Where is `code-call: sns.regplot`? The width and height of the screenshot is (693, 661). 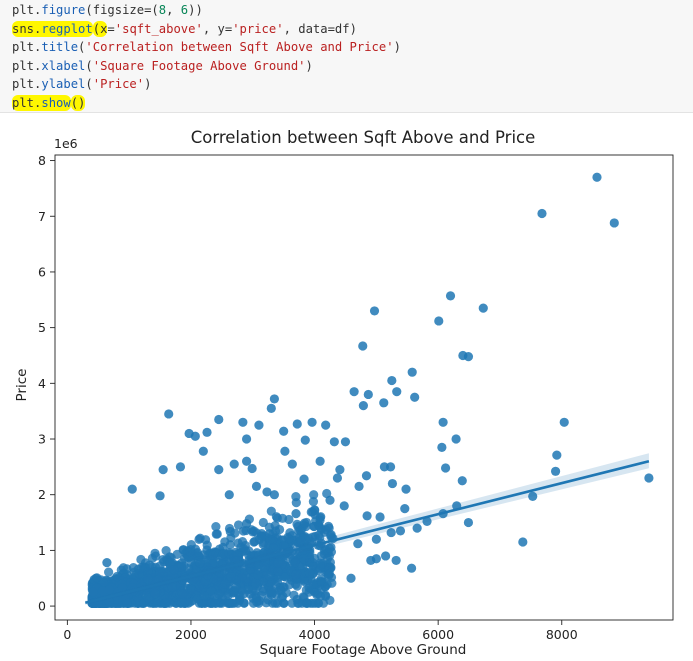 code-call: sns.regplot is located at coordinates (52, 28).